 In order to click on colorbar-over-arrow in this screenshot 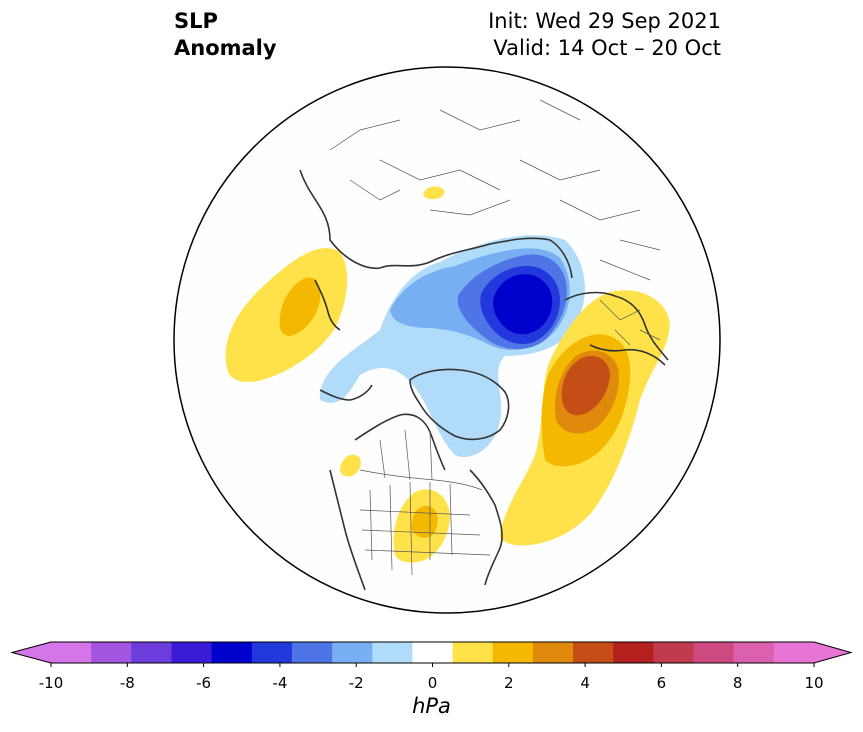, I will do `click(832, 652)`.